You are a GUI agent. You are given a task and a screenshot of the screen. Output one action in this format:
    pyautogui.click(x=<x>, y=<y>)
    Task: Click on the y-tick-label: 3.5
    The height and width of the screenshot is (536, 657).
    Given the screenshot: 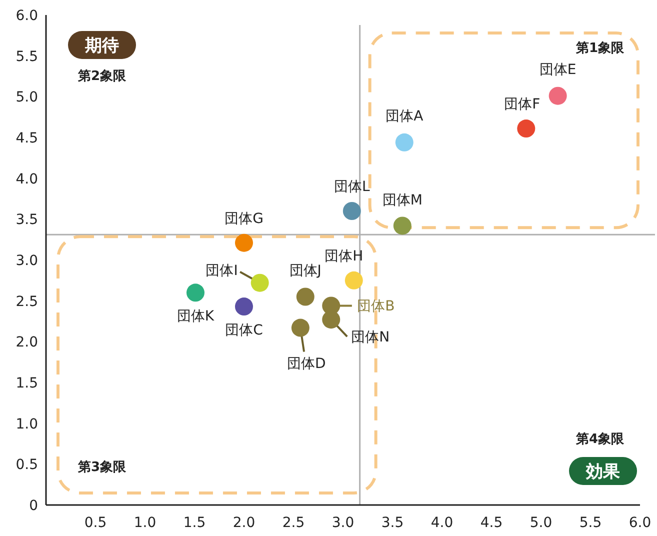 What is the action you would take?
    pyautogui.click(x=27, y=220)
    